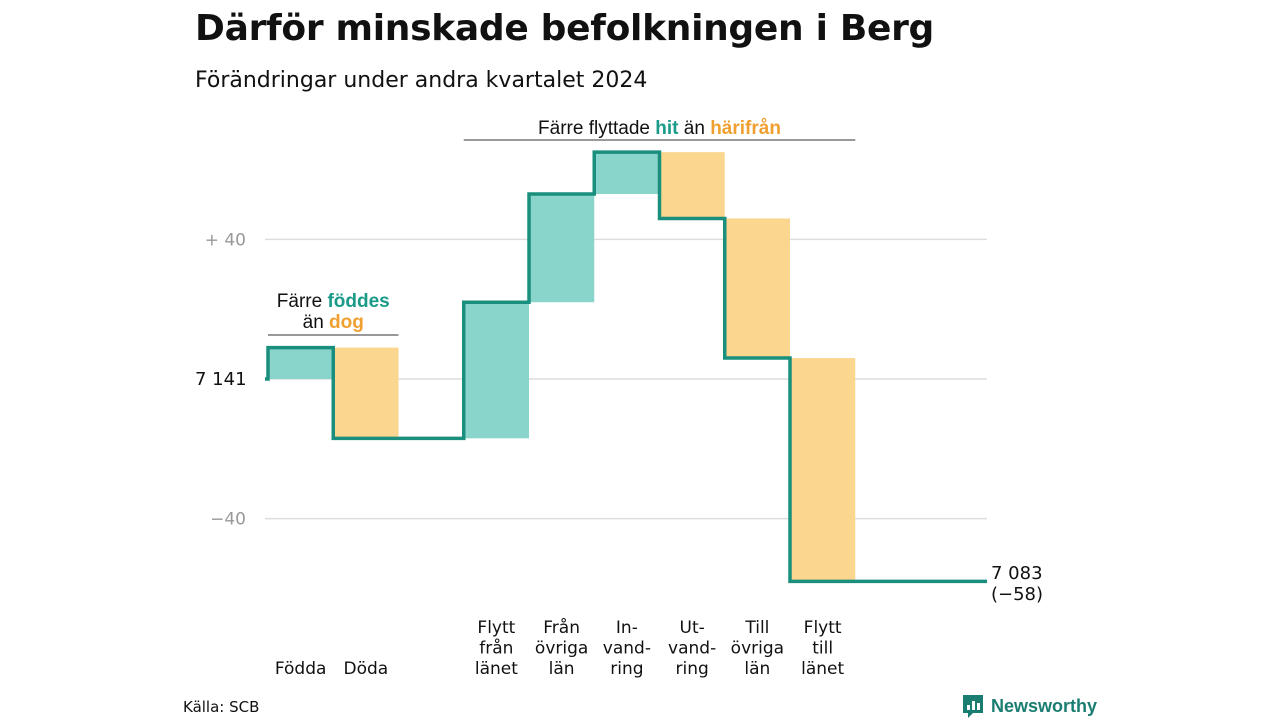  What do you see at coordinates (225, 240) in the screenshot?
I see `y-tick-label: + 40` at bounding box center [225, 240].